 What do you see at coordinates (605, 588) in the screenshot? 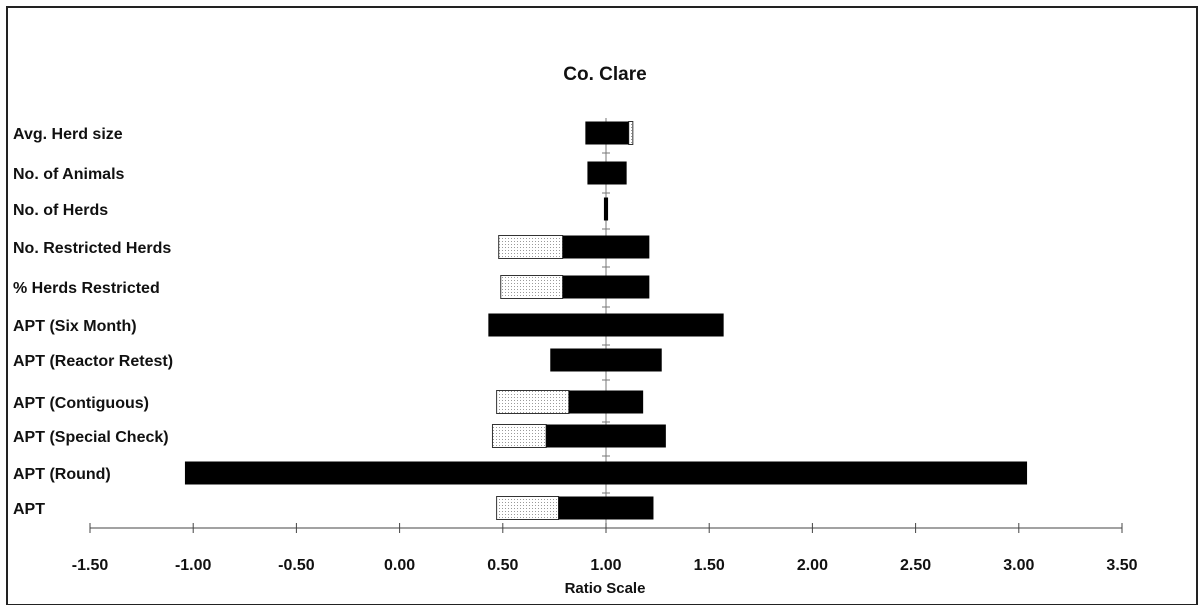
I see `x-axis-label: Ratio Scale` at bounding box center [605, 588].